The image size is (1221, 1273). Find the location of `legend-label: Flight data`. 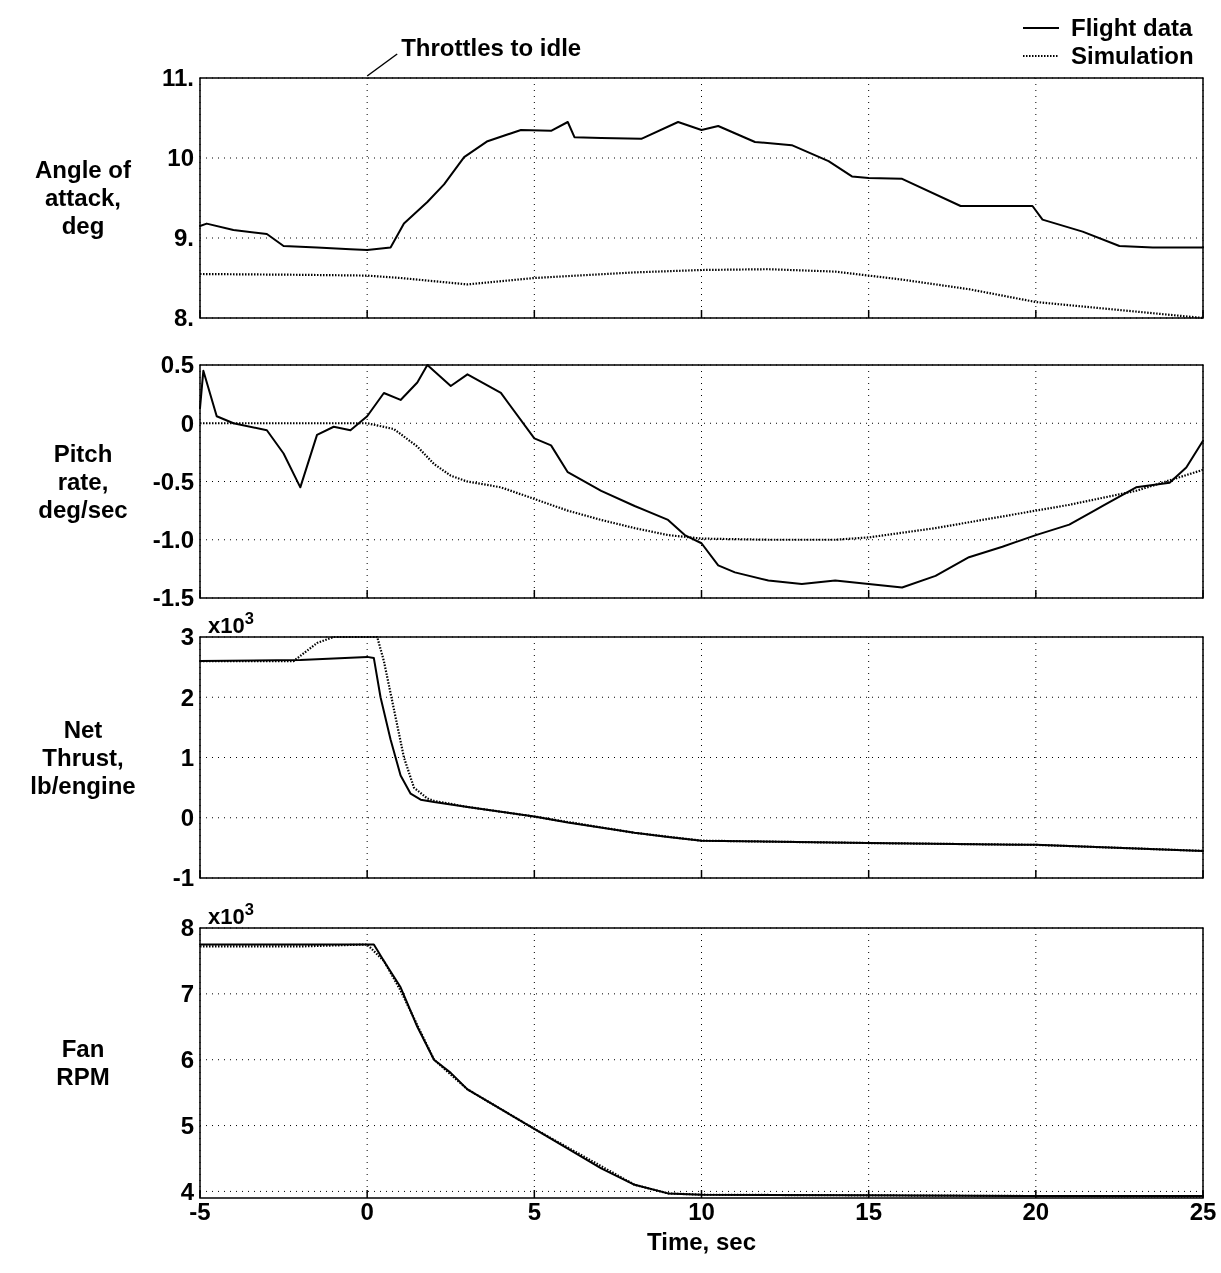

legend-label: Flight data is located at coordinates (1132, 28).